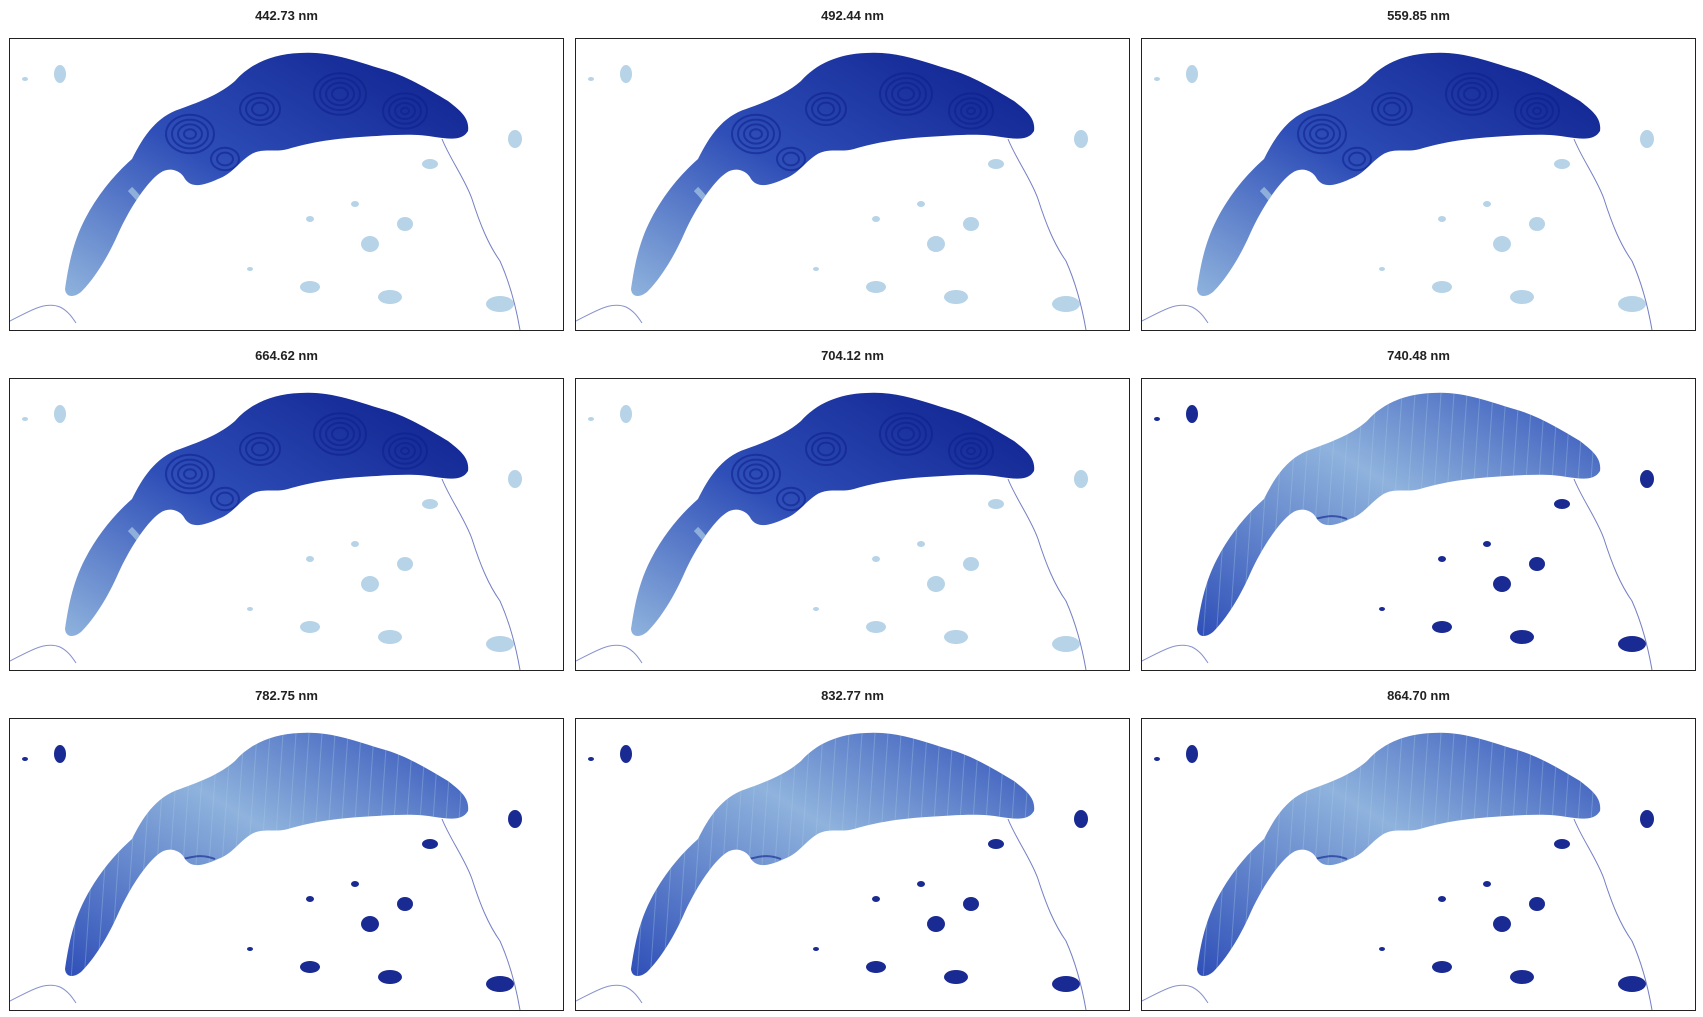 This screenshot has width=1703, height=1017. I want to click on panel-title: 782.75 nm, so click(286, 695).